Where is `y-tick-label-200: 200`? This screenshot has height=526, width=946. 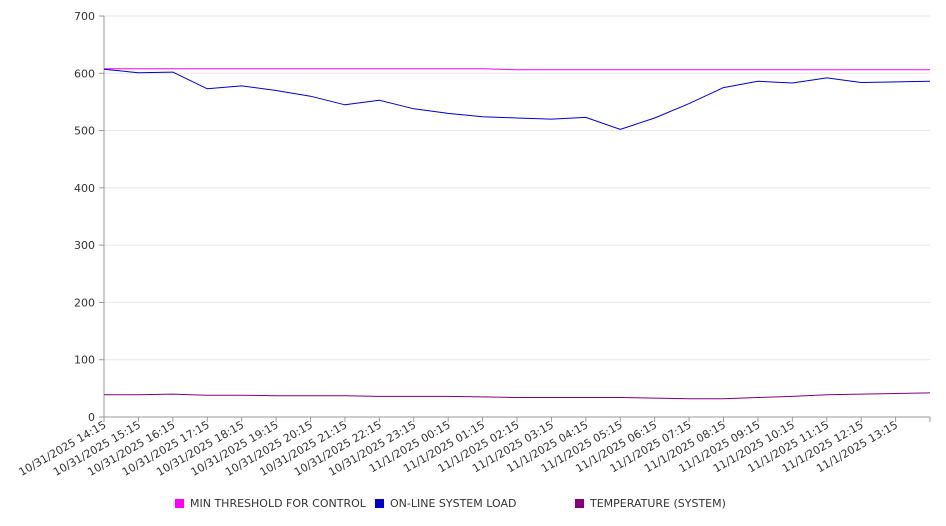 y-tick-label-200: 200 is located at coordinates (84, 302).